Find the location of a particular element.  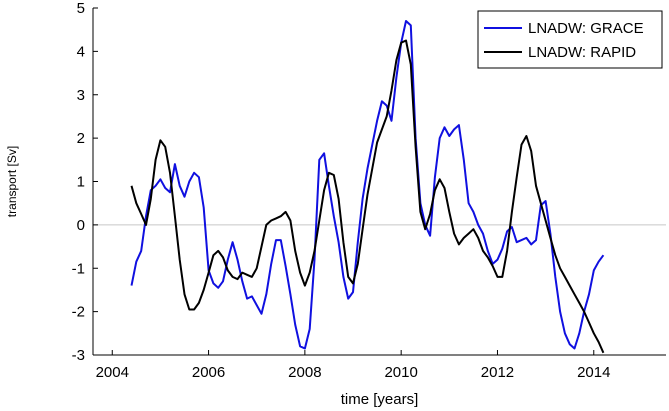

legend-entry-grace: LNADW: GRACE is located at coordinates (586, 28).